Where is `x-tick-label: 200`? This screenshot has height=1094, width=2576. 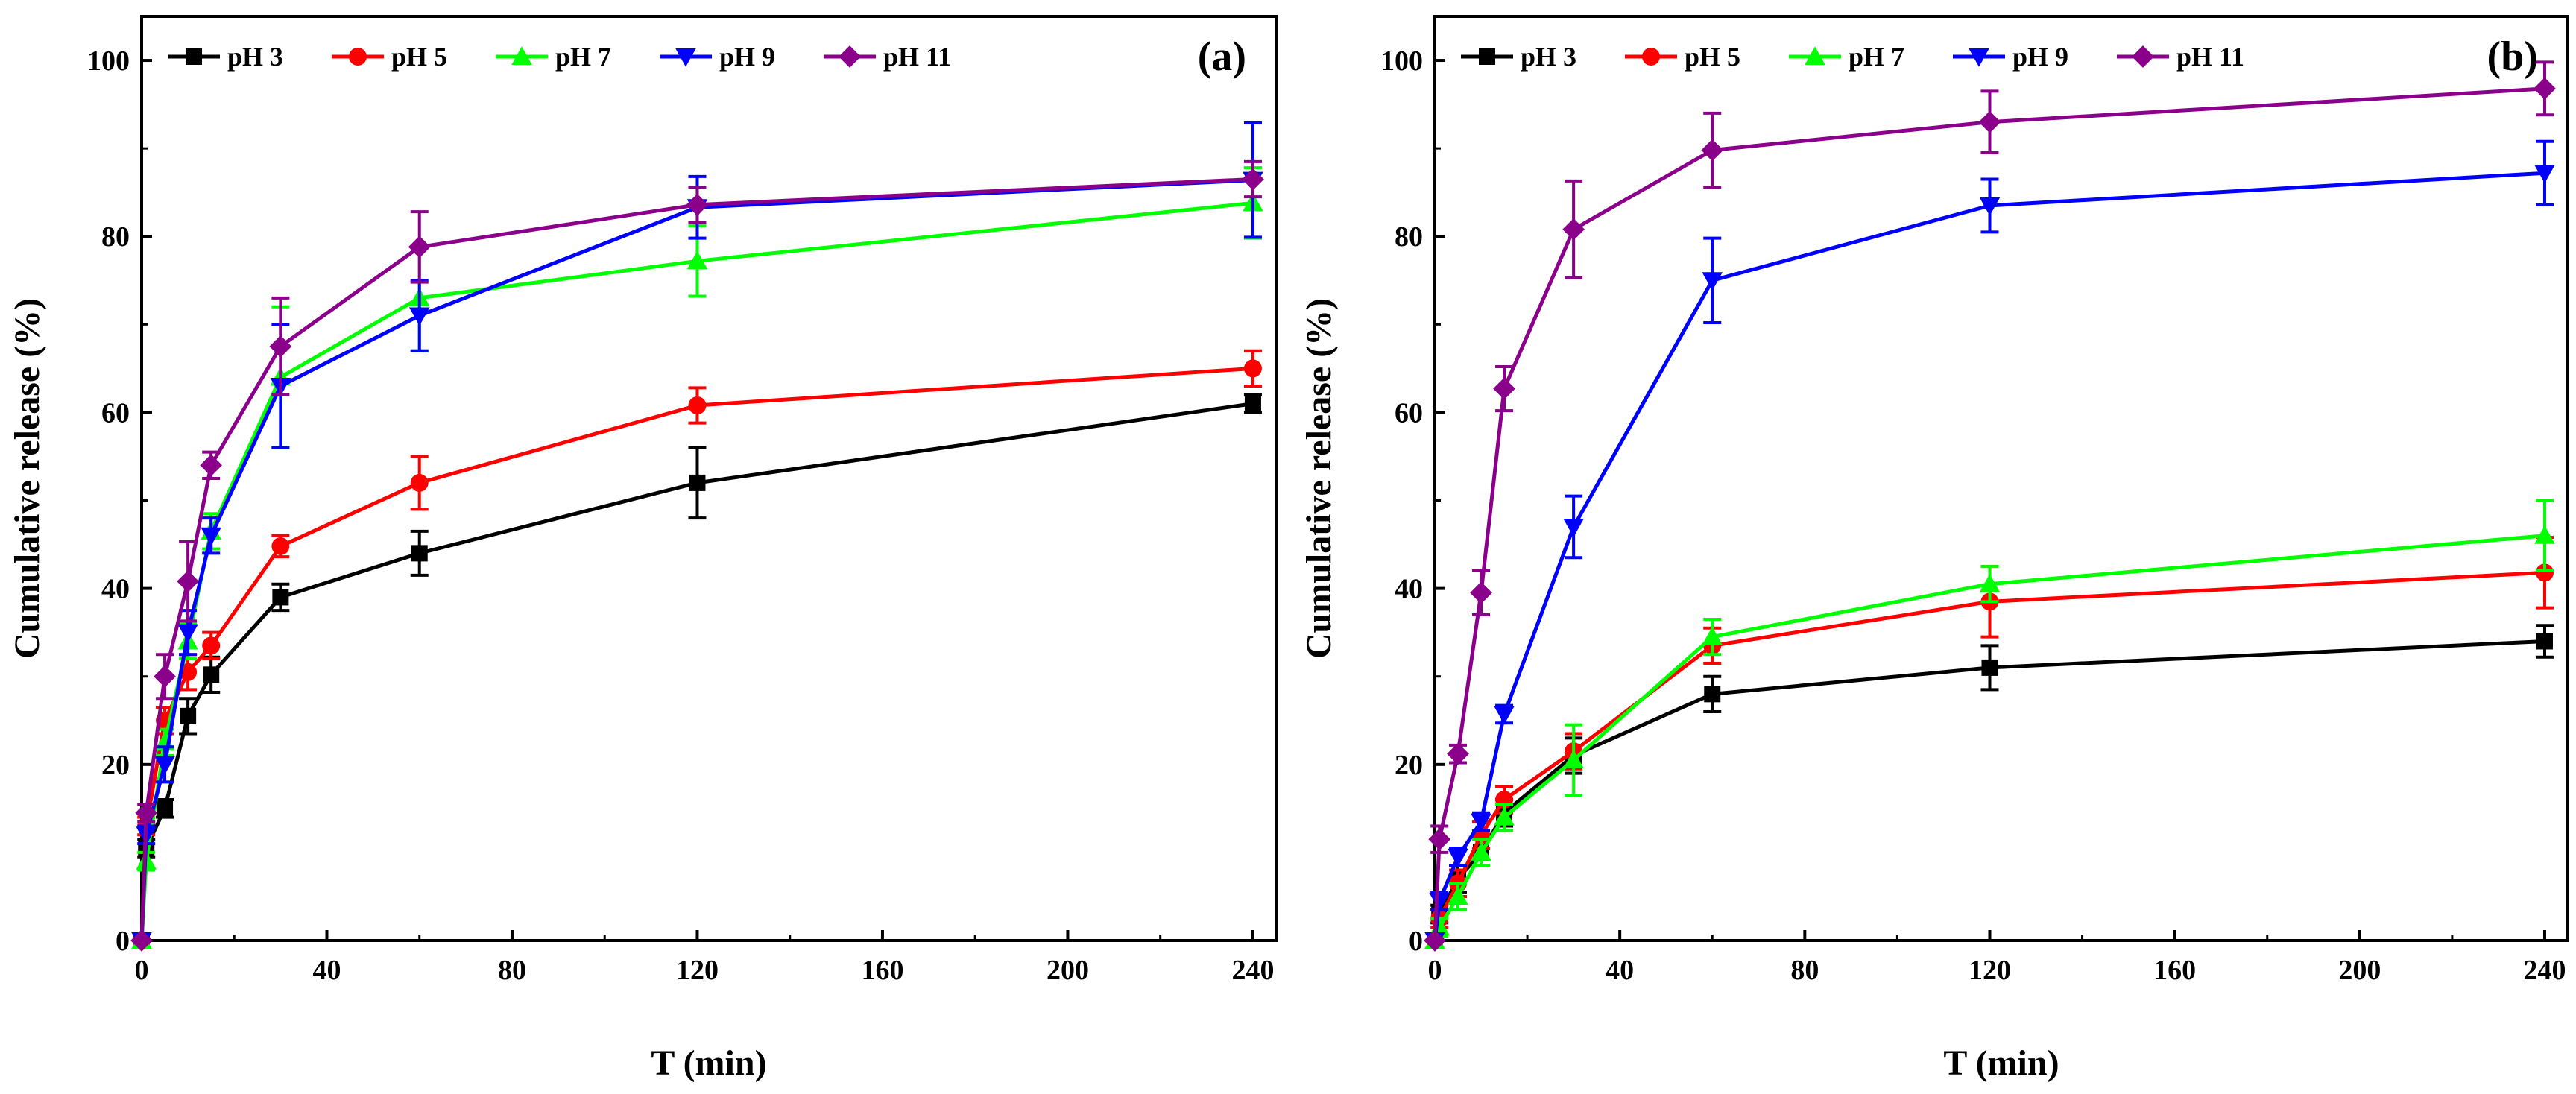
x-tick-label: 200 is located at coordinates (1067, 970).